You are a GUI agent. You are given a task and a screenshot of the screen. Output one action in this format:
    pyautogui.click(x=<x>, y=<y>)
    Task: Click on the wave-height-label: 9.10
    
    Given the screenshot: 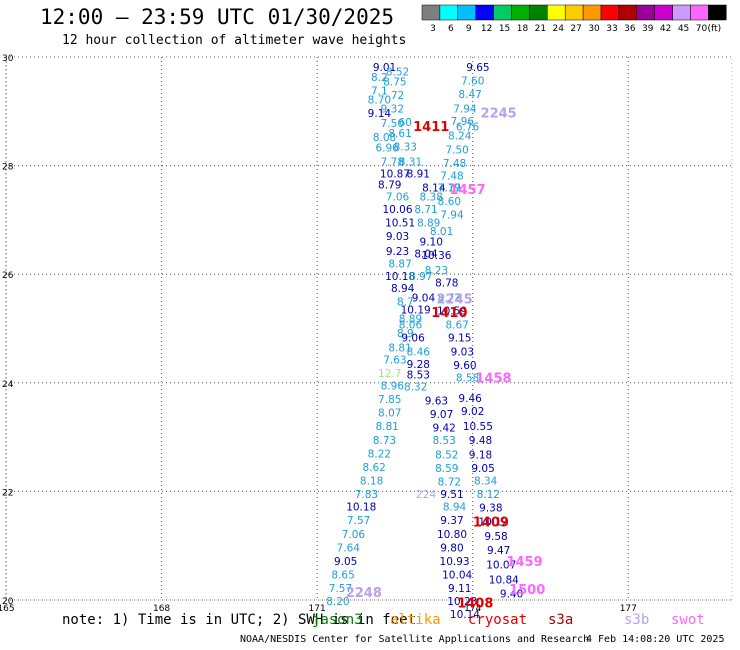 What is the action you would take?
    pyautogui.click(x=431, y=243)
    